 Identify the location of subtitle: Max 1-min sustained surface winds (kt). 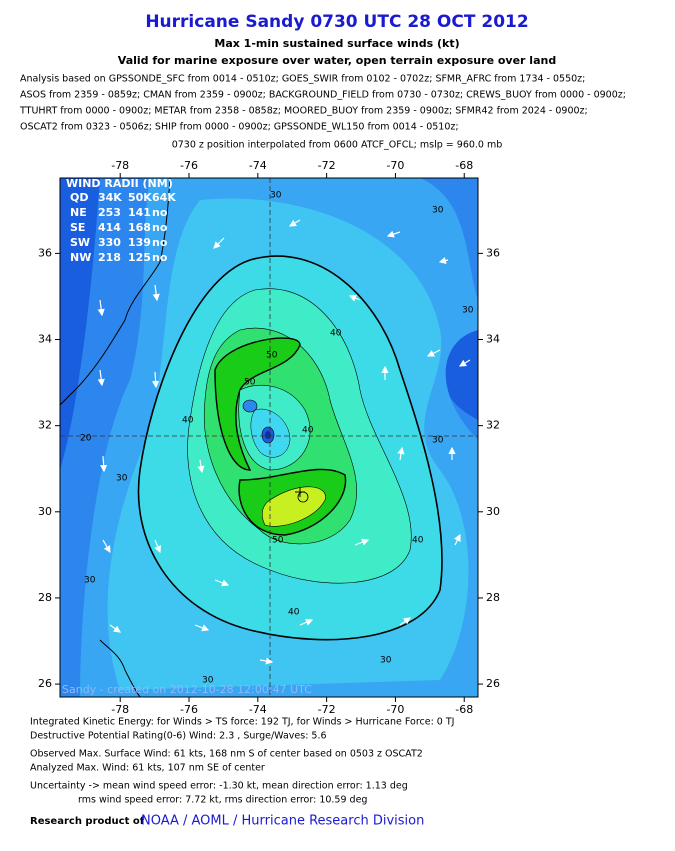
(336, 43).